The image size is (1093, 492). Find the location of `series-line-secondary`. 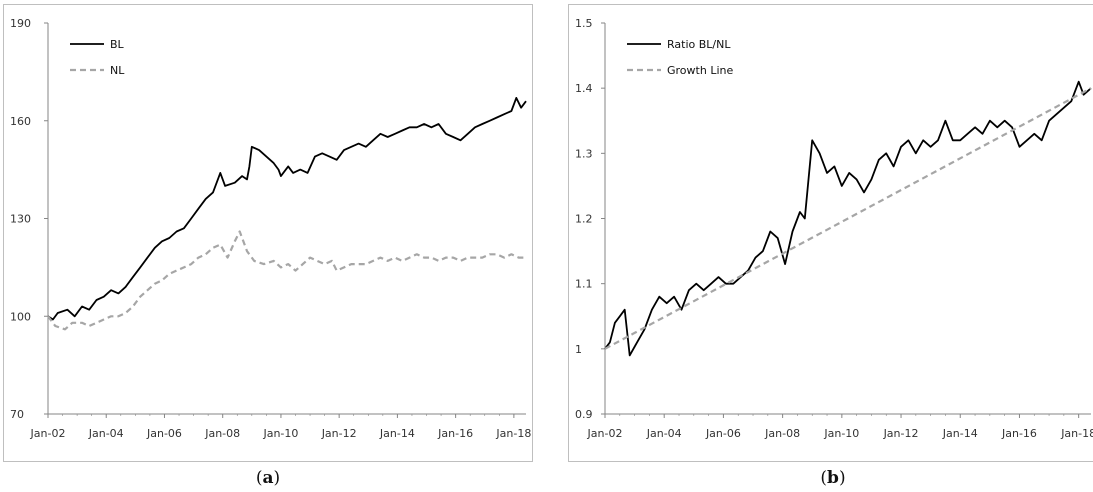

series-line-secondary is located at coordinates (286, 280).